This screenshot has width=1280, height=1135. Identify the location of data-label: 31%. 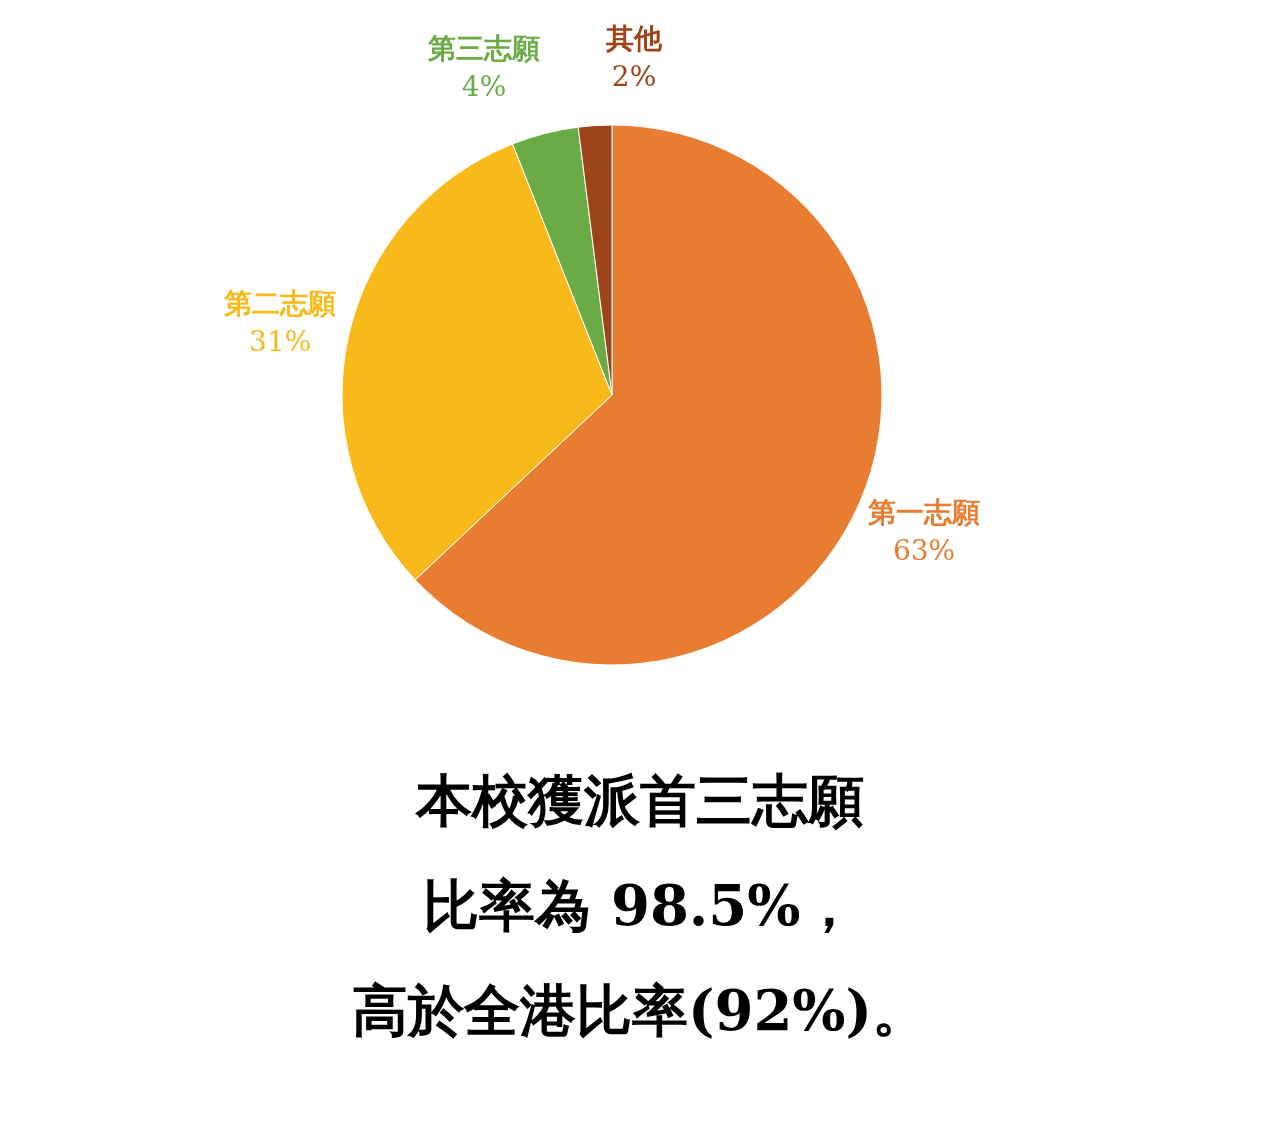
(280, 341).